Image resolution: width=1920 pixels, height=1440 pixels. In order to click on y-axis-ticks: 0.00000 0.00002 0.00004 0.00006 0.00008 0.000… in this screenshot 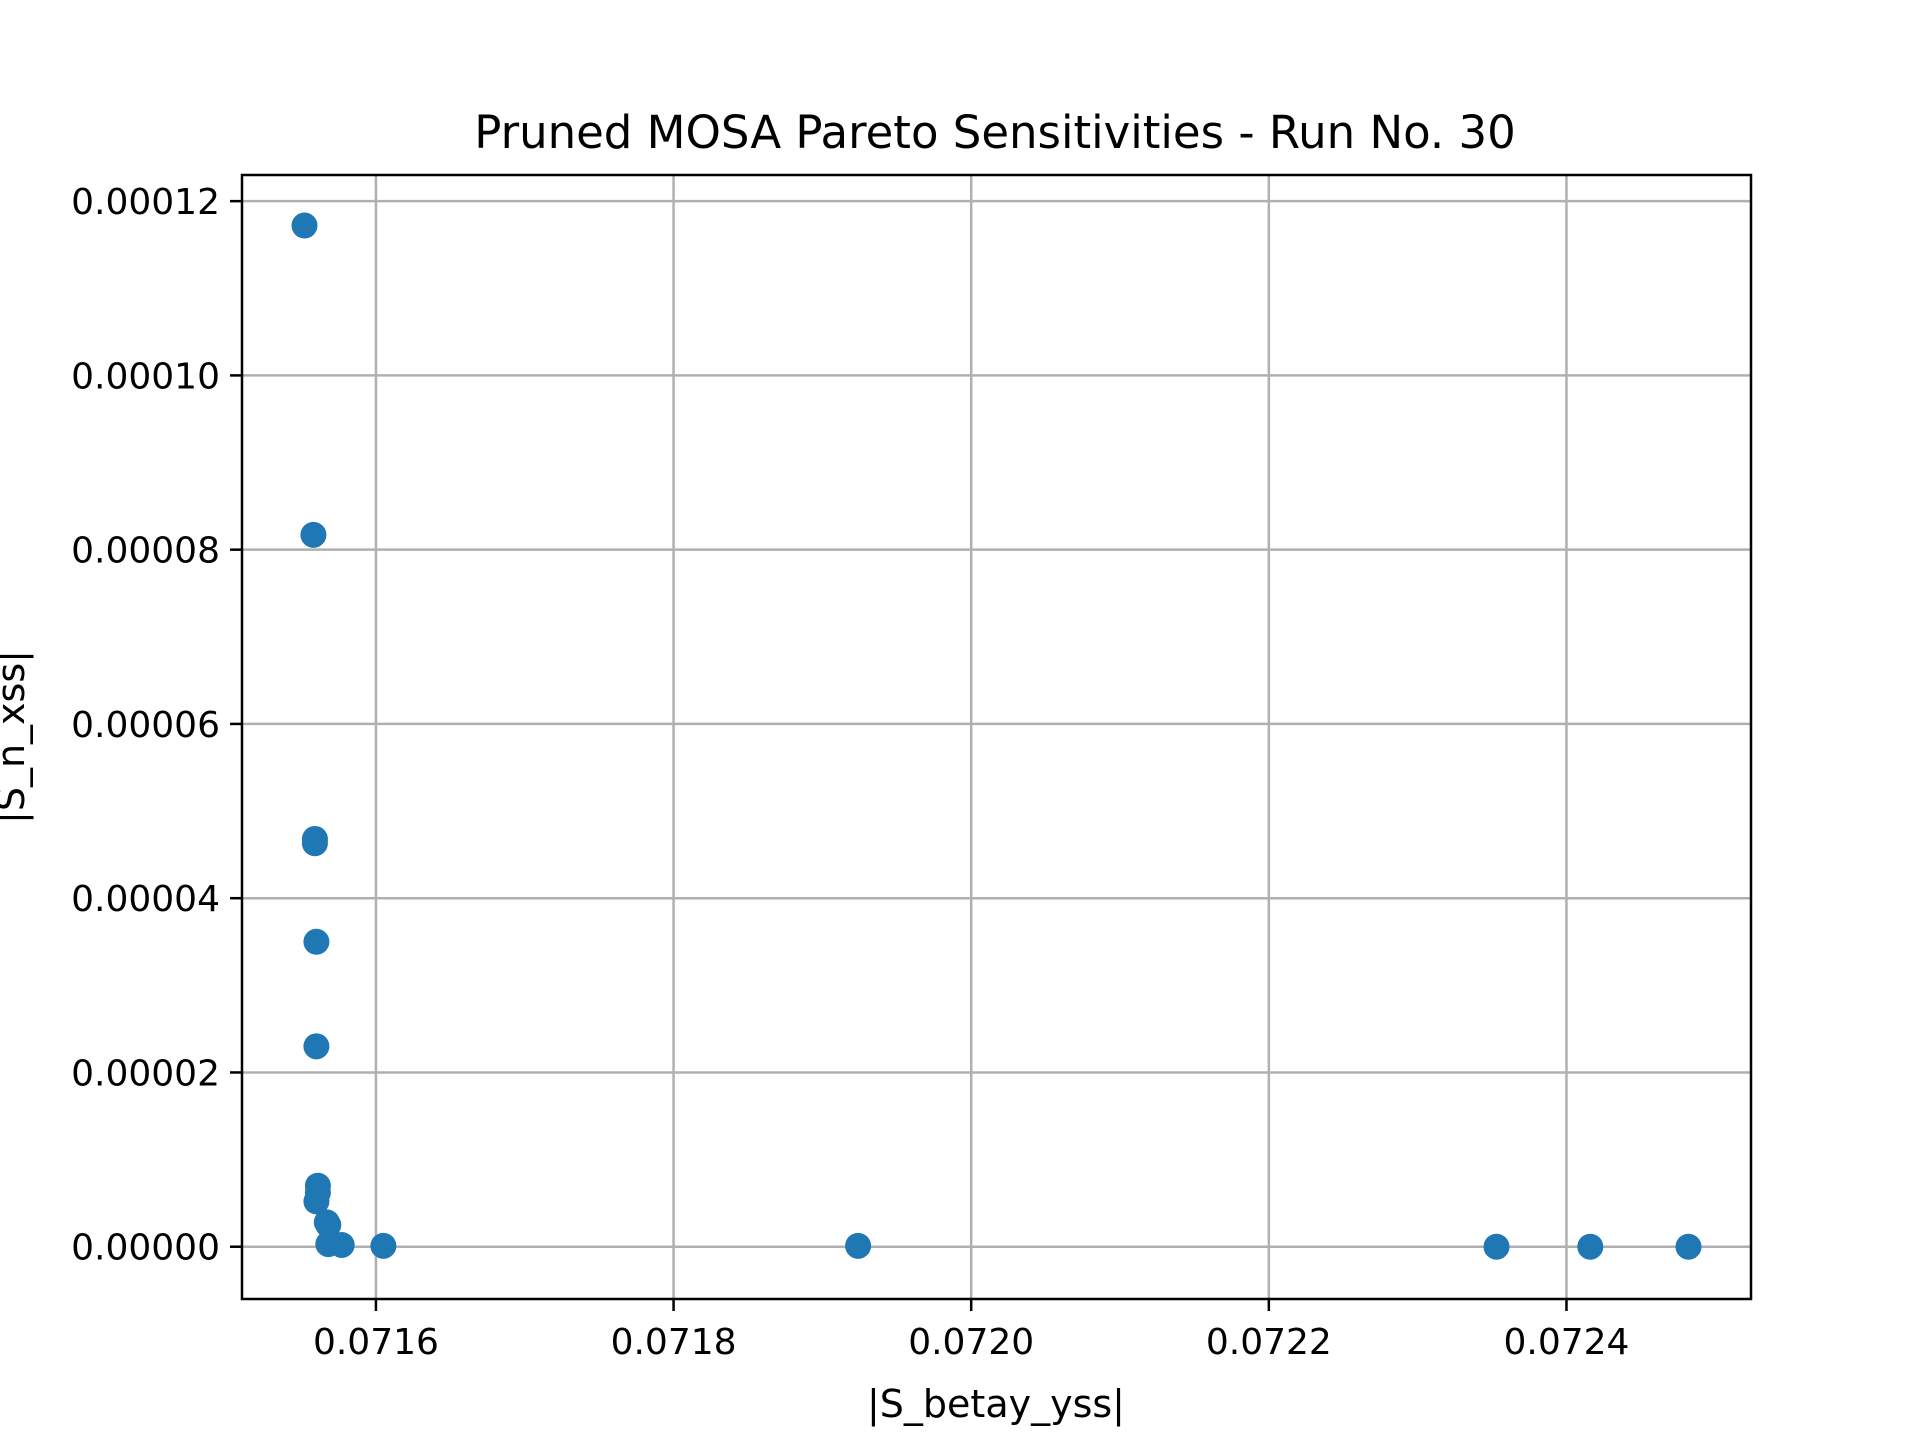, I will do `click(156, 725)`.